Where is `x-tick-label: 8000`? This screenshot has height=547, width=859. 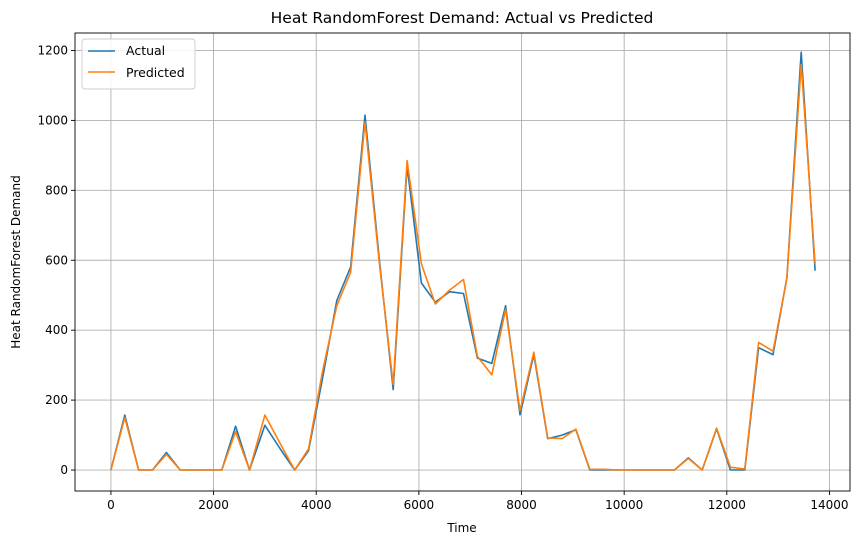 x-tick-label: 8000 is located at coordinates (521, 505).